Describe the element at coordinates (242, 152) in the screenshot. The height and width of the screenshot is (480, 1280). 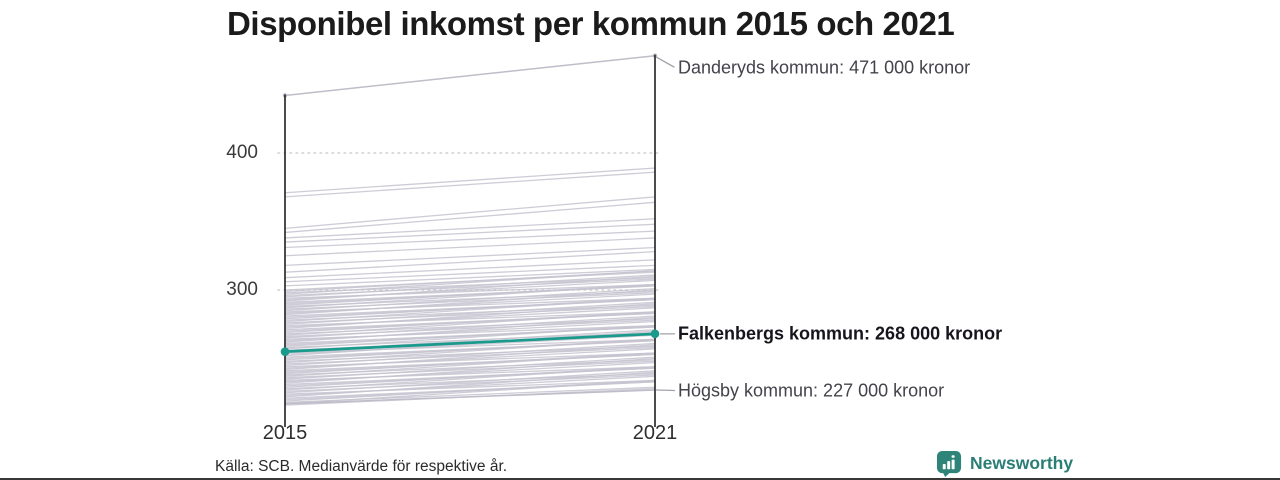
I see `y-tick-400: 400` at that location.